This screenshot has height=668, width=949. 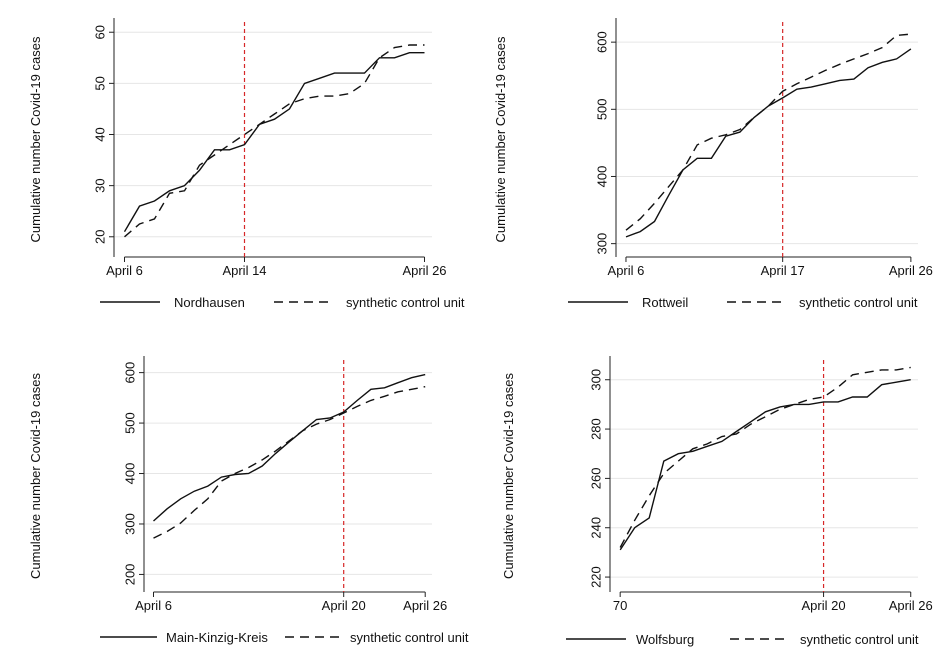 What do you see at coordinates (743, 302) in the screenshot?
I see `legend: Rottweil synthetic control unit` at bounding box center [743, 302].